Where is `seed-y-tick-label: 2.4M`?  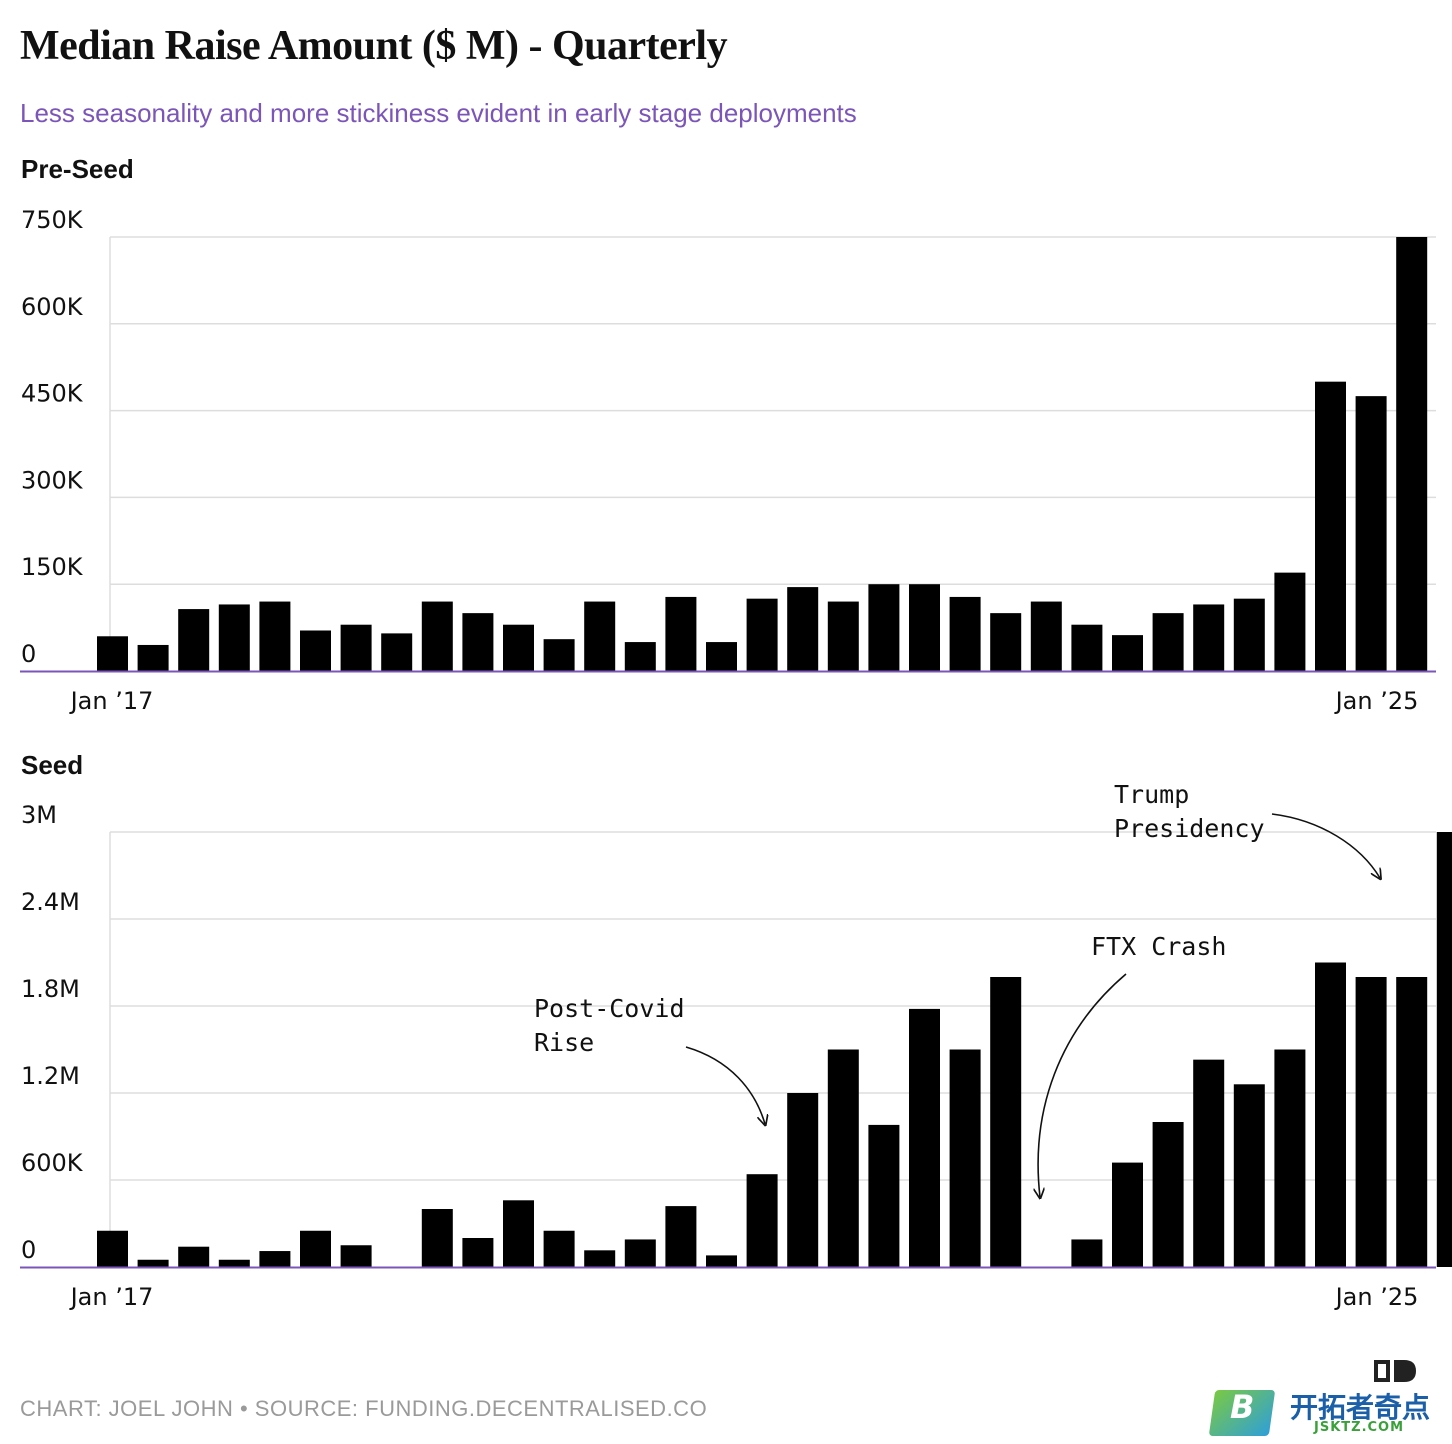 seed-y-tick-label: 2.4M is located at coordinates (50, 902).